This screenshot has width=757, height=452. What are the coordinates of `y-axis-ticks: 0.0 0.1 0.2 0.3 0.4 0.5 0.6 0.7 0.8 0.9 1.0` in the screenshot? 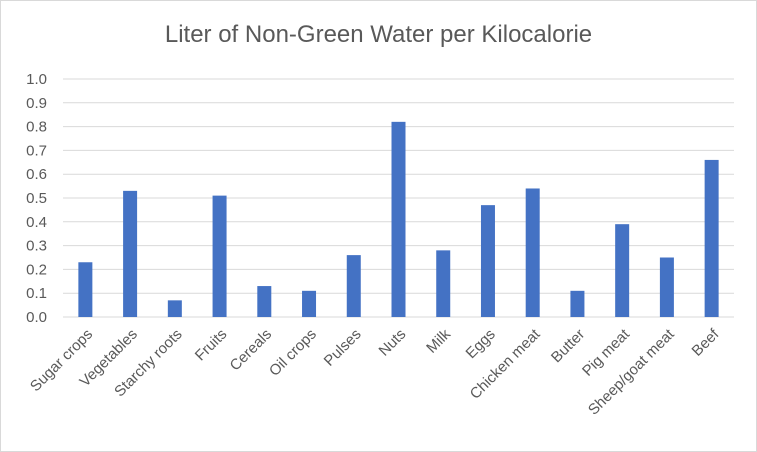 It's located at (36, 198).